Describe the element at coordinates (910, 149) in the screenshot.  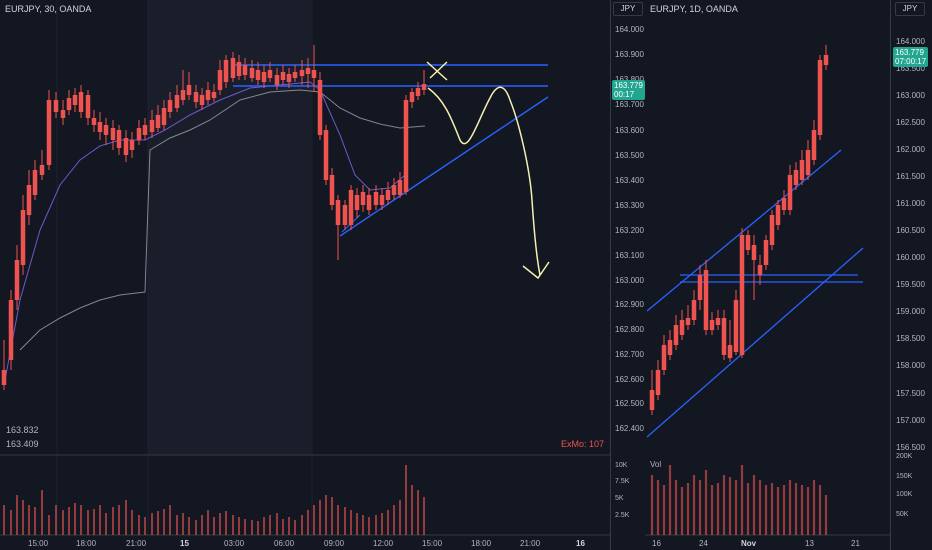
I see `price-tick: 162.000` at that location.